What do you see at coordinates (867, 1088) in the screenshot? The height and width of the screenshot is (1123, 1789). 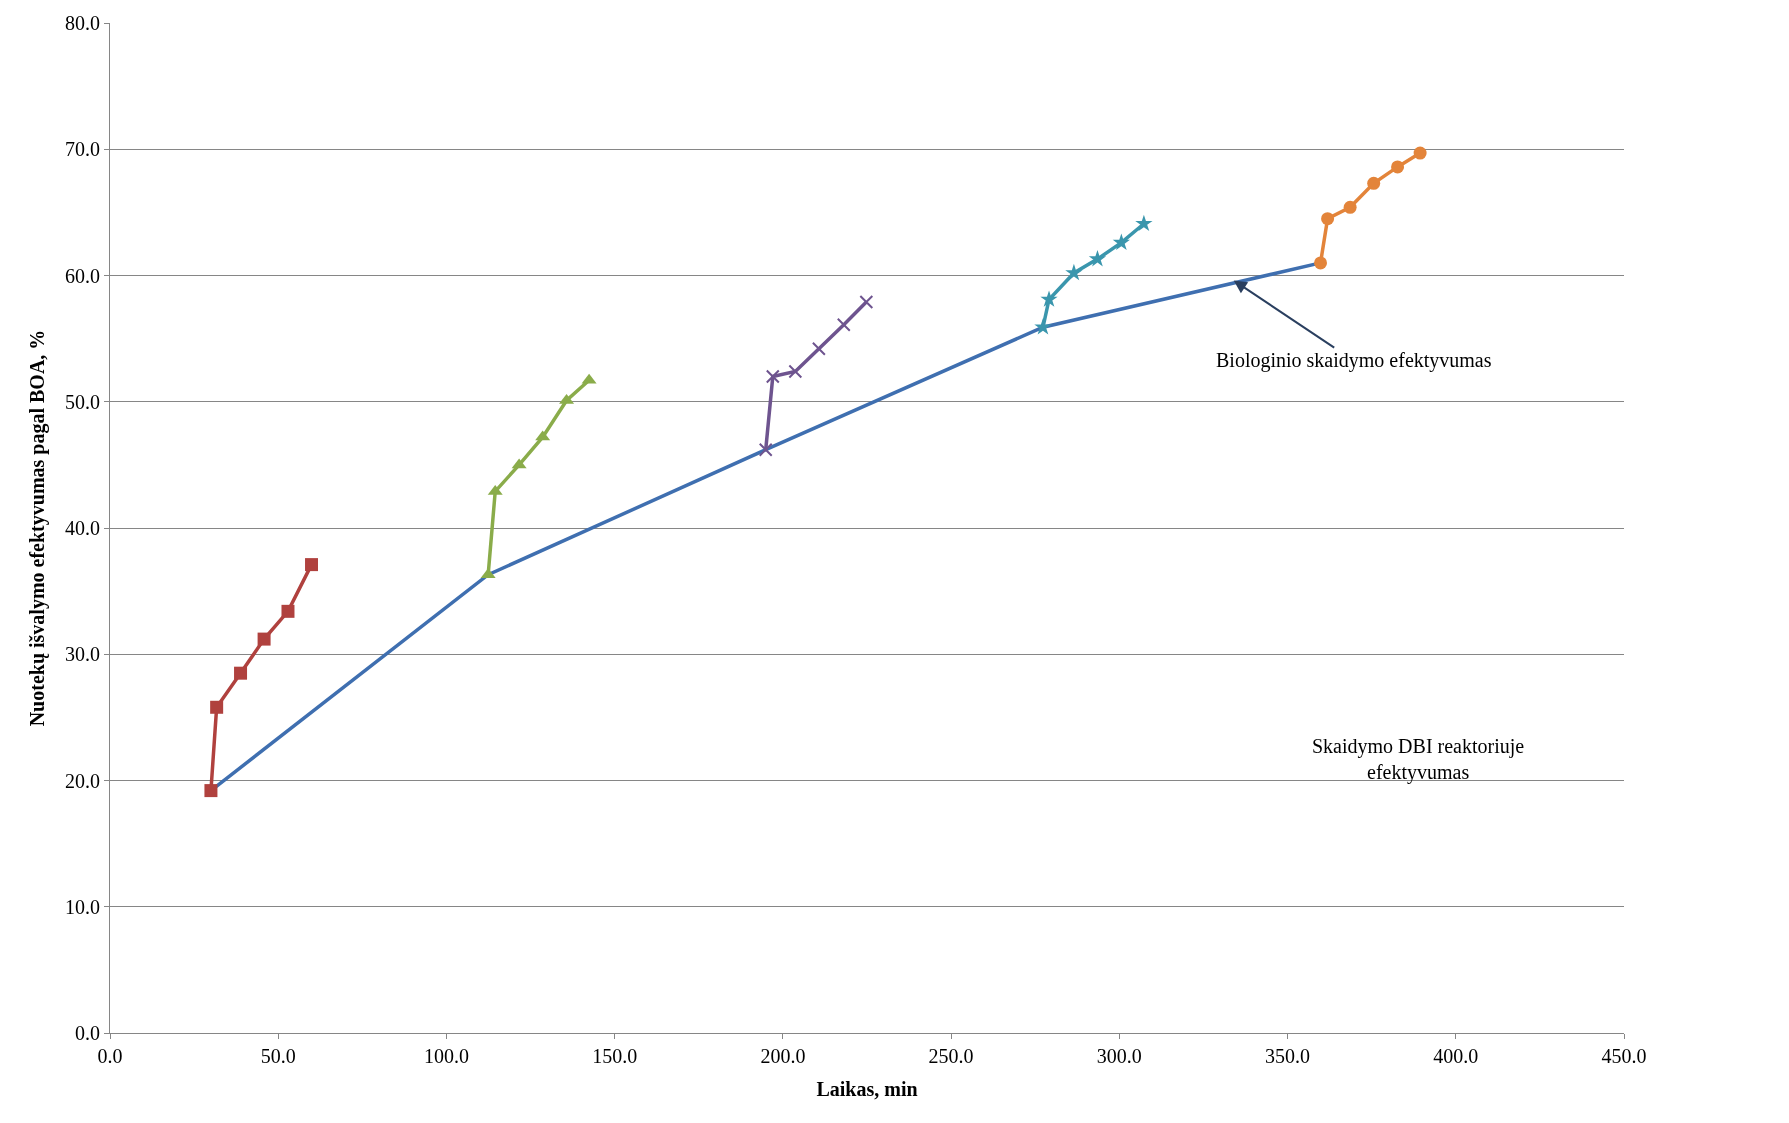 I see `x-axis-title: Laikas, min` at bounding box center [867, 1088].